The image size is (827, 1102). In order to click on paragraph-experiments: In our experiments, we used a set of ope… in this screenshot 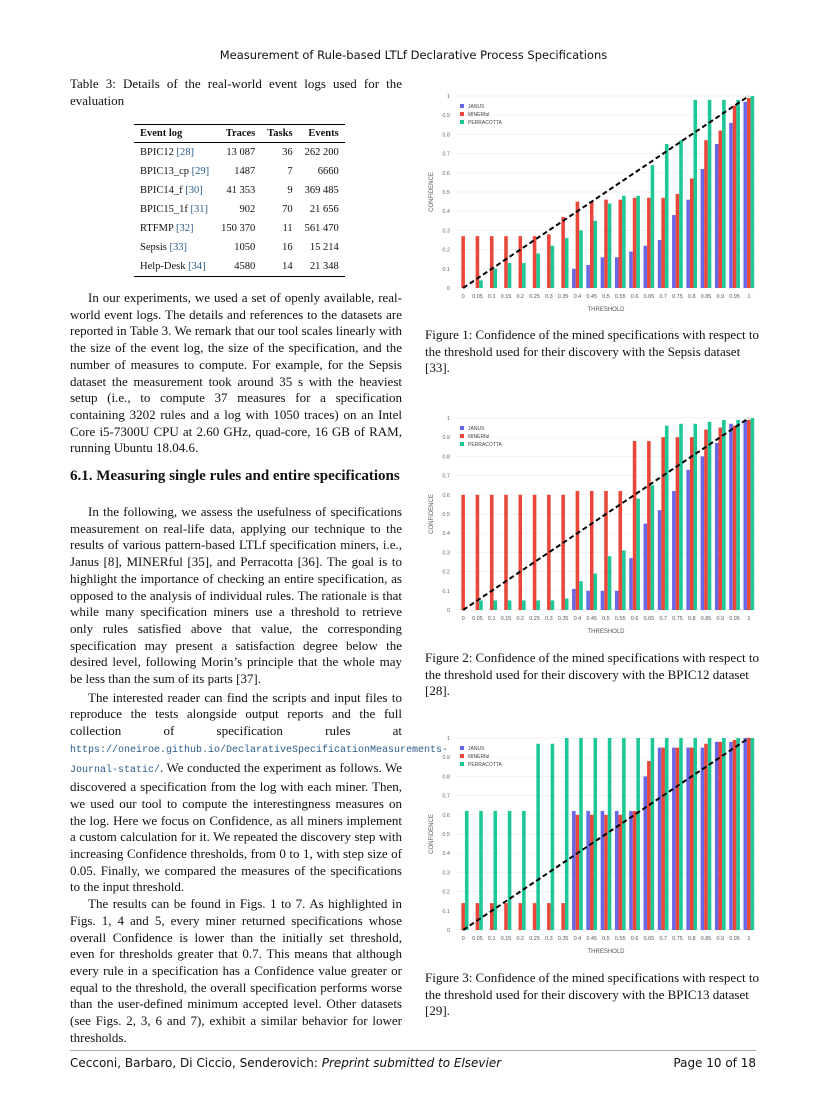, I will do `click(236, 373)`.